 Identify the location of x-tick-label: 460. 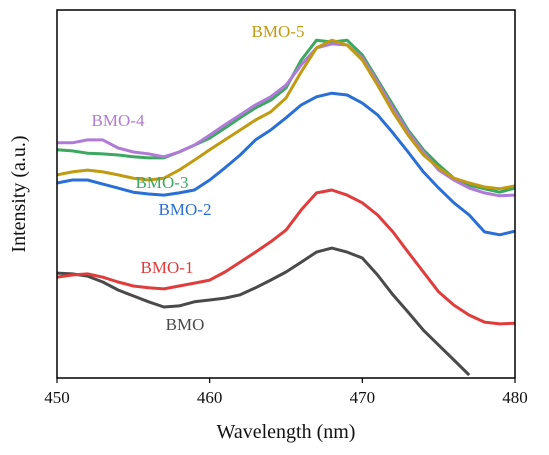
(210, 397).